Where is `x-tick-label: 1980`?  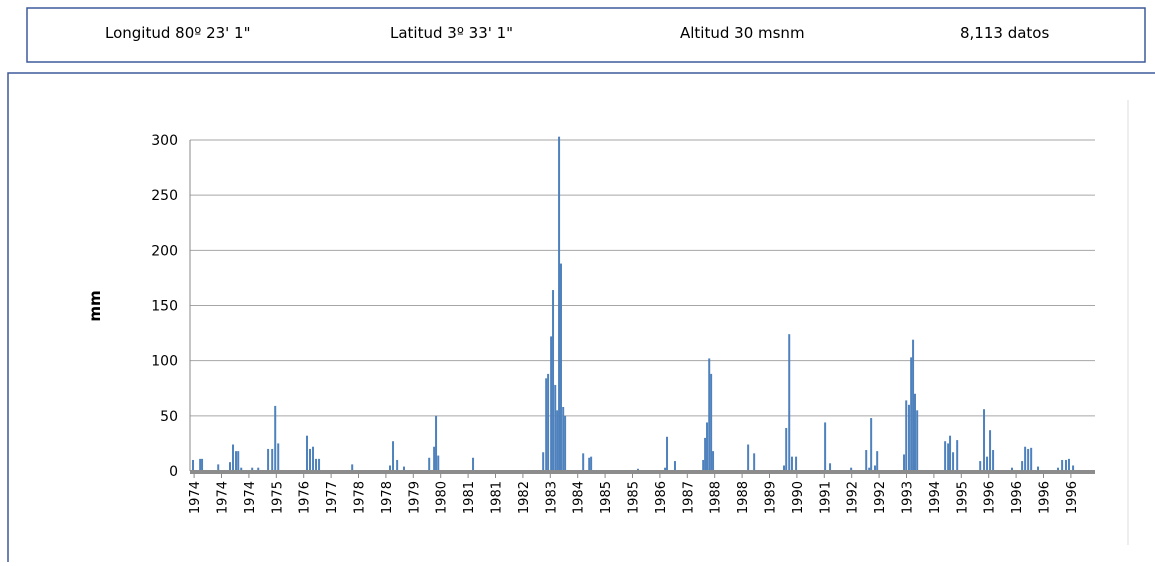 x-tick-label: 1980 is located at coordinates (442, 497).